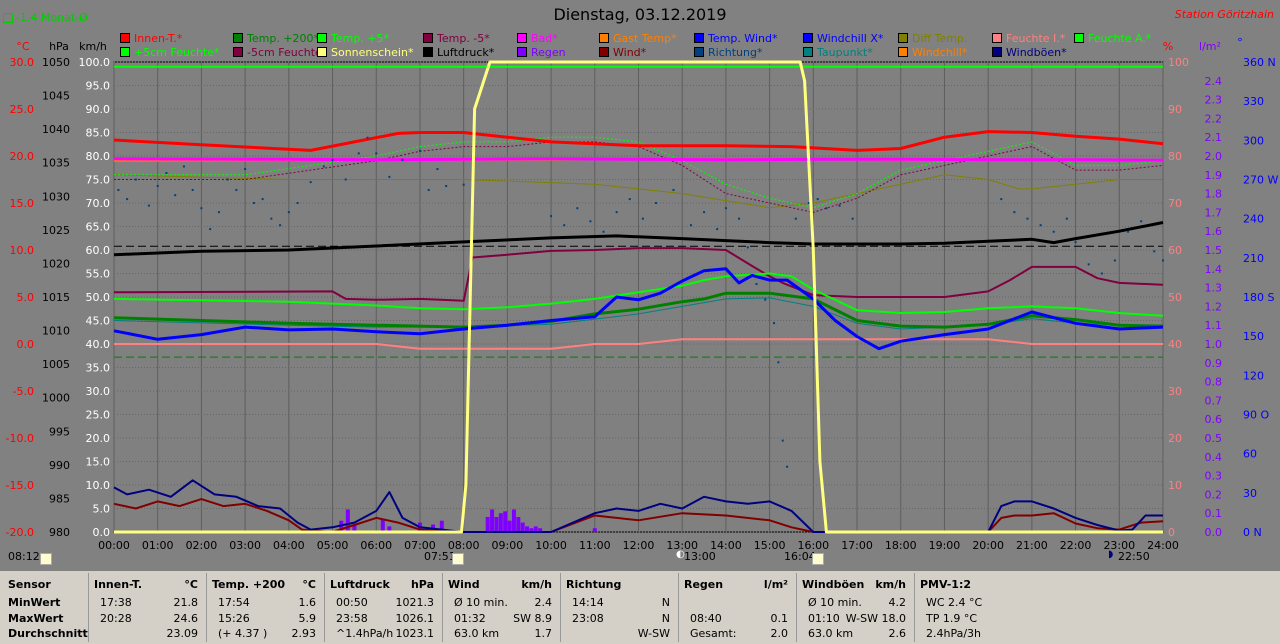 The width and height of the screenshot is (1280, 644). What do you see at coordinates (838, 52) in the screenshot?
I see `legend-item: Taupunkt*` at bounding box center [838, 52].